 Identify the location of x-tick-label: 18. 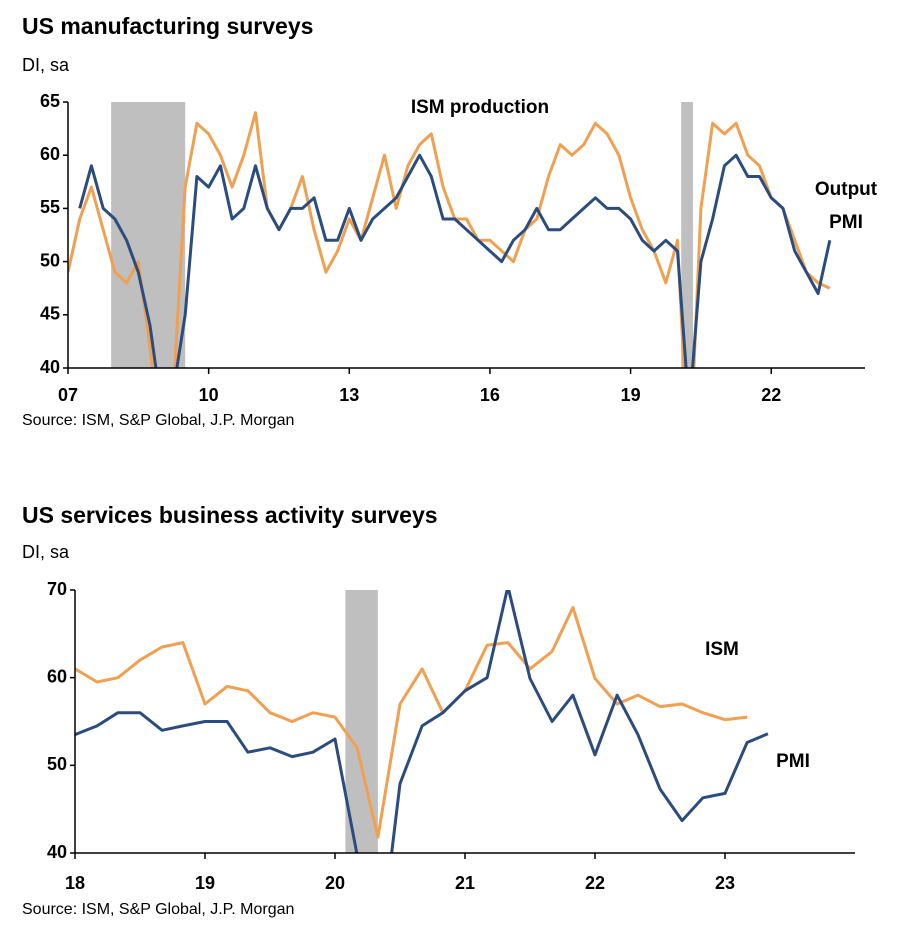
(75, 883).